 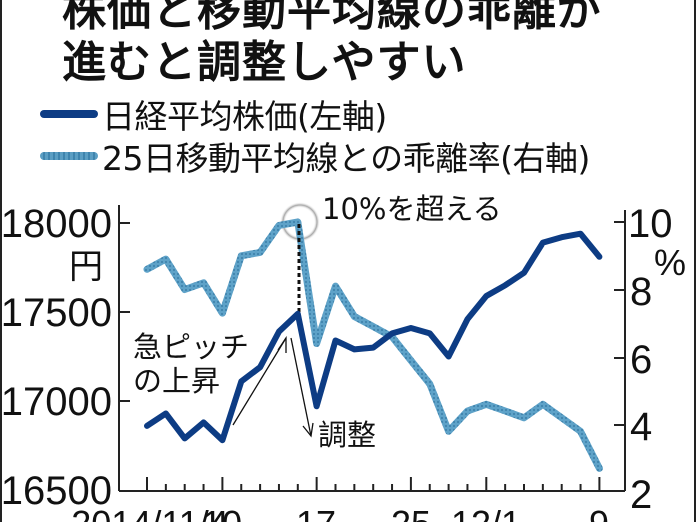 I want to click on chart-title-line1: 株価と移動平均線の乖離が, so click(x=332, y=18).